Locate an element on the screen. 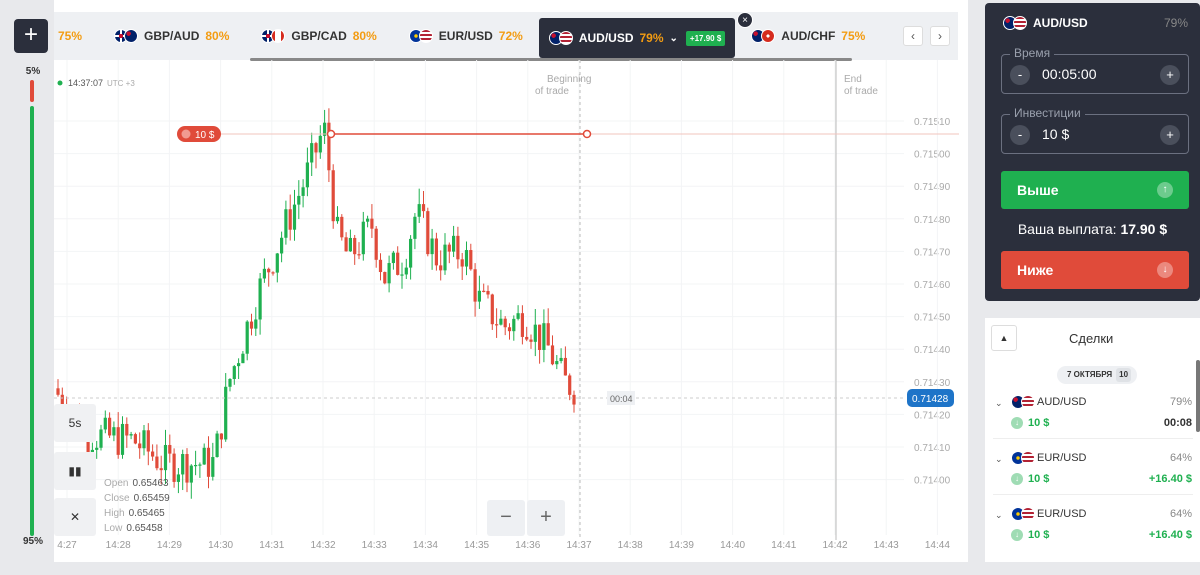 The image size is (1200, 575). zoom-out-button: − is located at coordinates (506, 518).